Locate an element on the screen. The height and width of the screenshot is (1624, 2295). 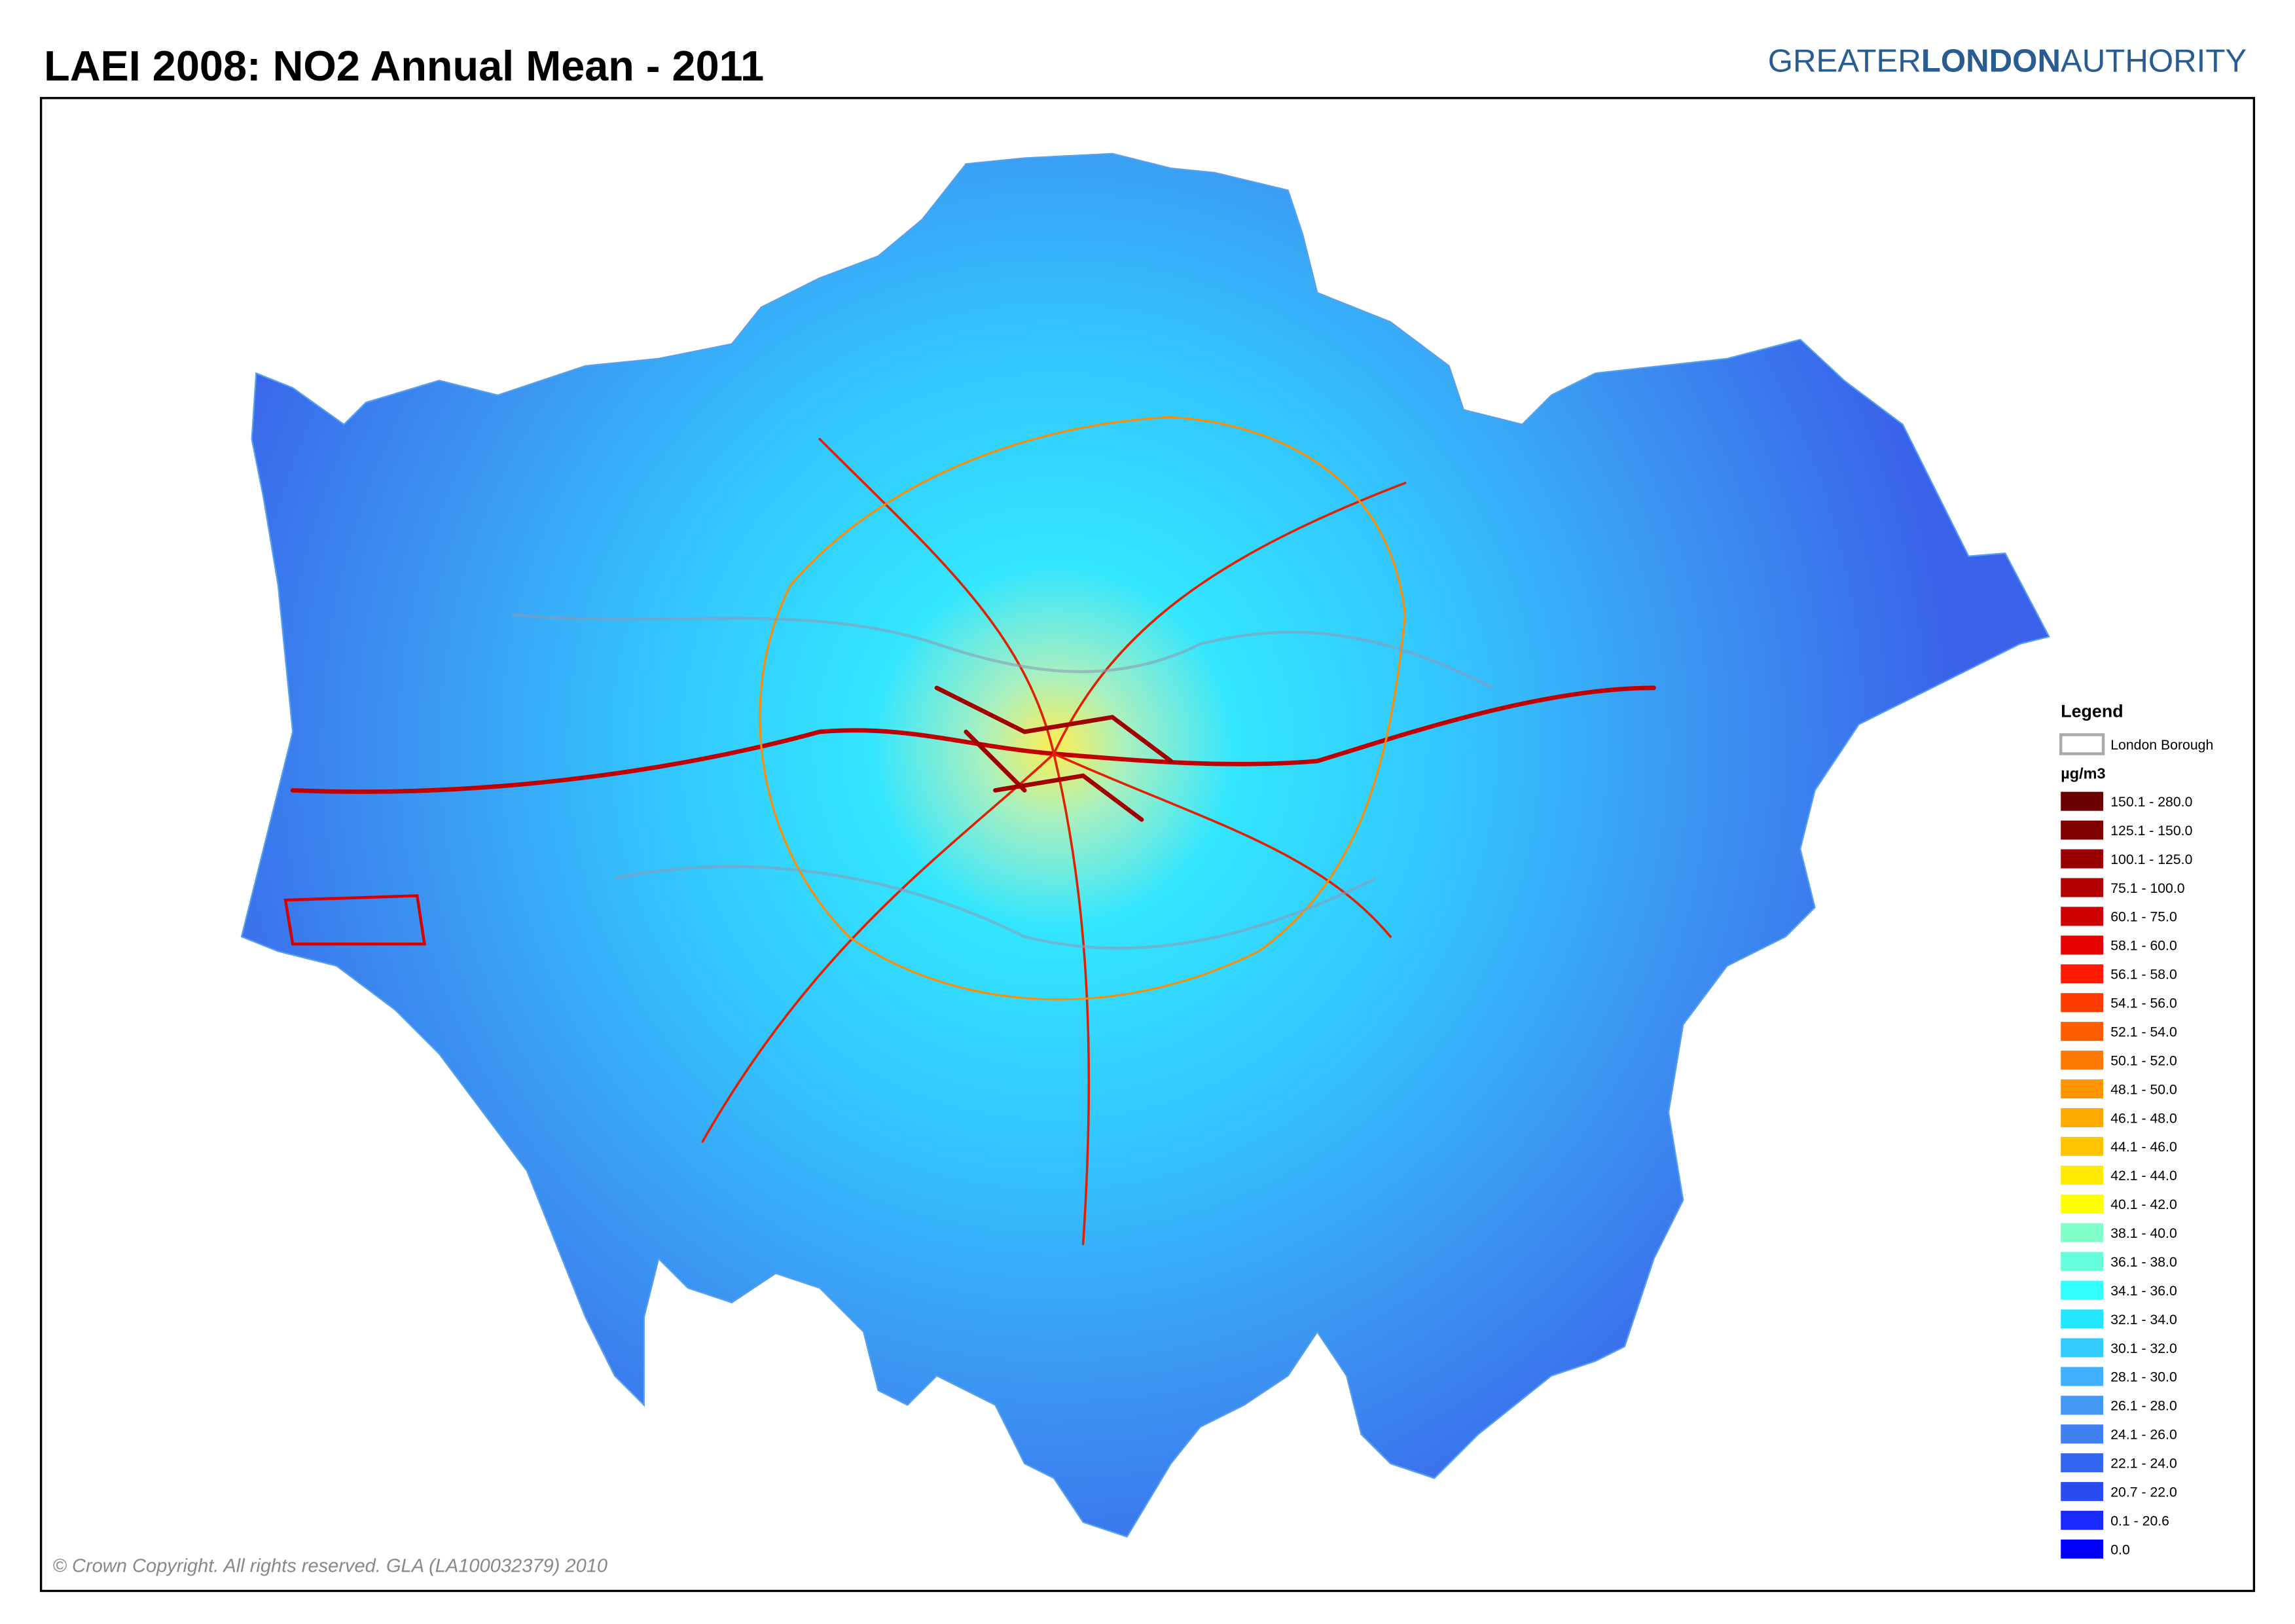
legend-label: 30.1 - 32.0 is located at coordinates (2144, 1348).